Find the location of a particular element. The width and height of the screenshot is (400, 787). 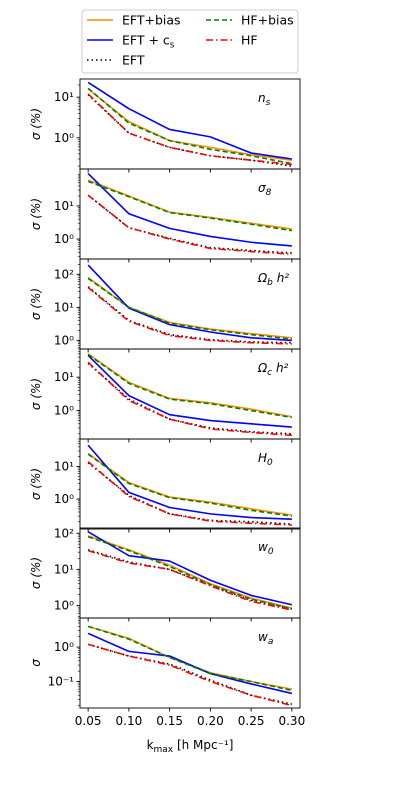

legend-label-eft-bias: EFT+bias is located at coordinates (151, 20).